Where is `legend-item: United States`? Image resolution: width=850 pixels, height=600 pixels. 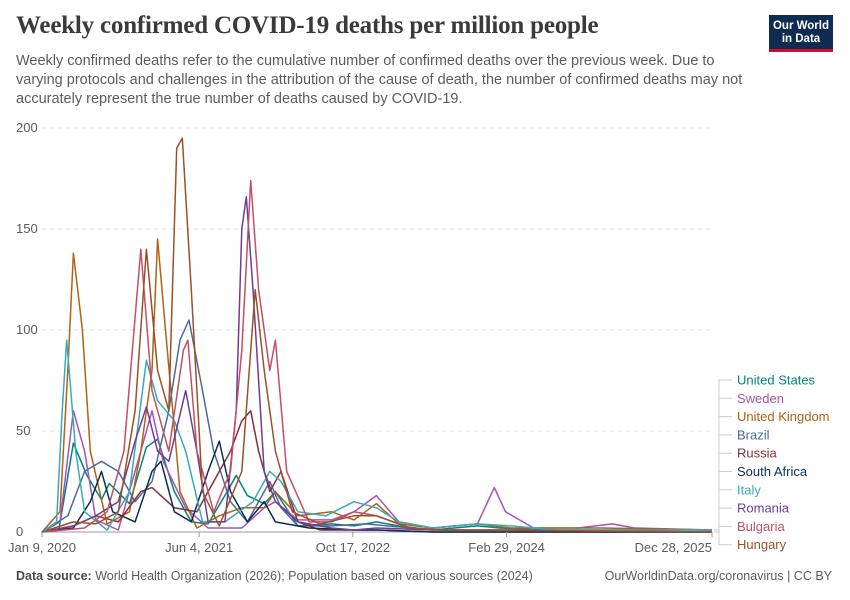
legend-item: United States is located at coordinates (776, 380).